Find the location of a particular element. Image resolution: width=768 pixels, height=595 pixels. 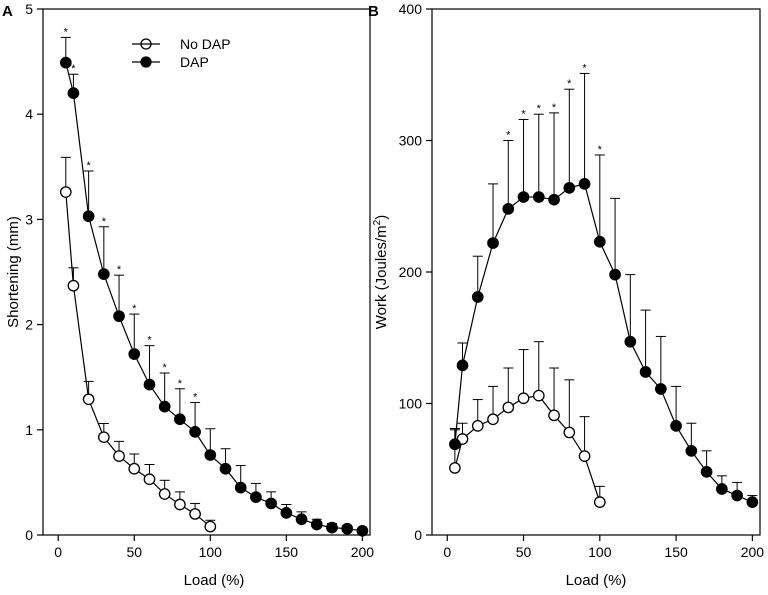

panel-b-y-axis-label-superscript: 2 is located at coordinates (377, 222).